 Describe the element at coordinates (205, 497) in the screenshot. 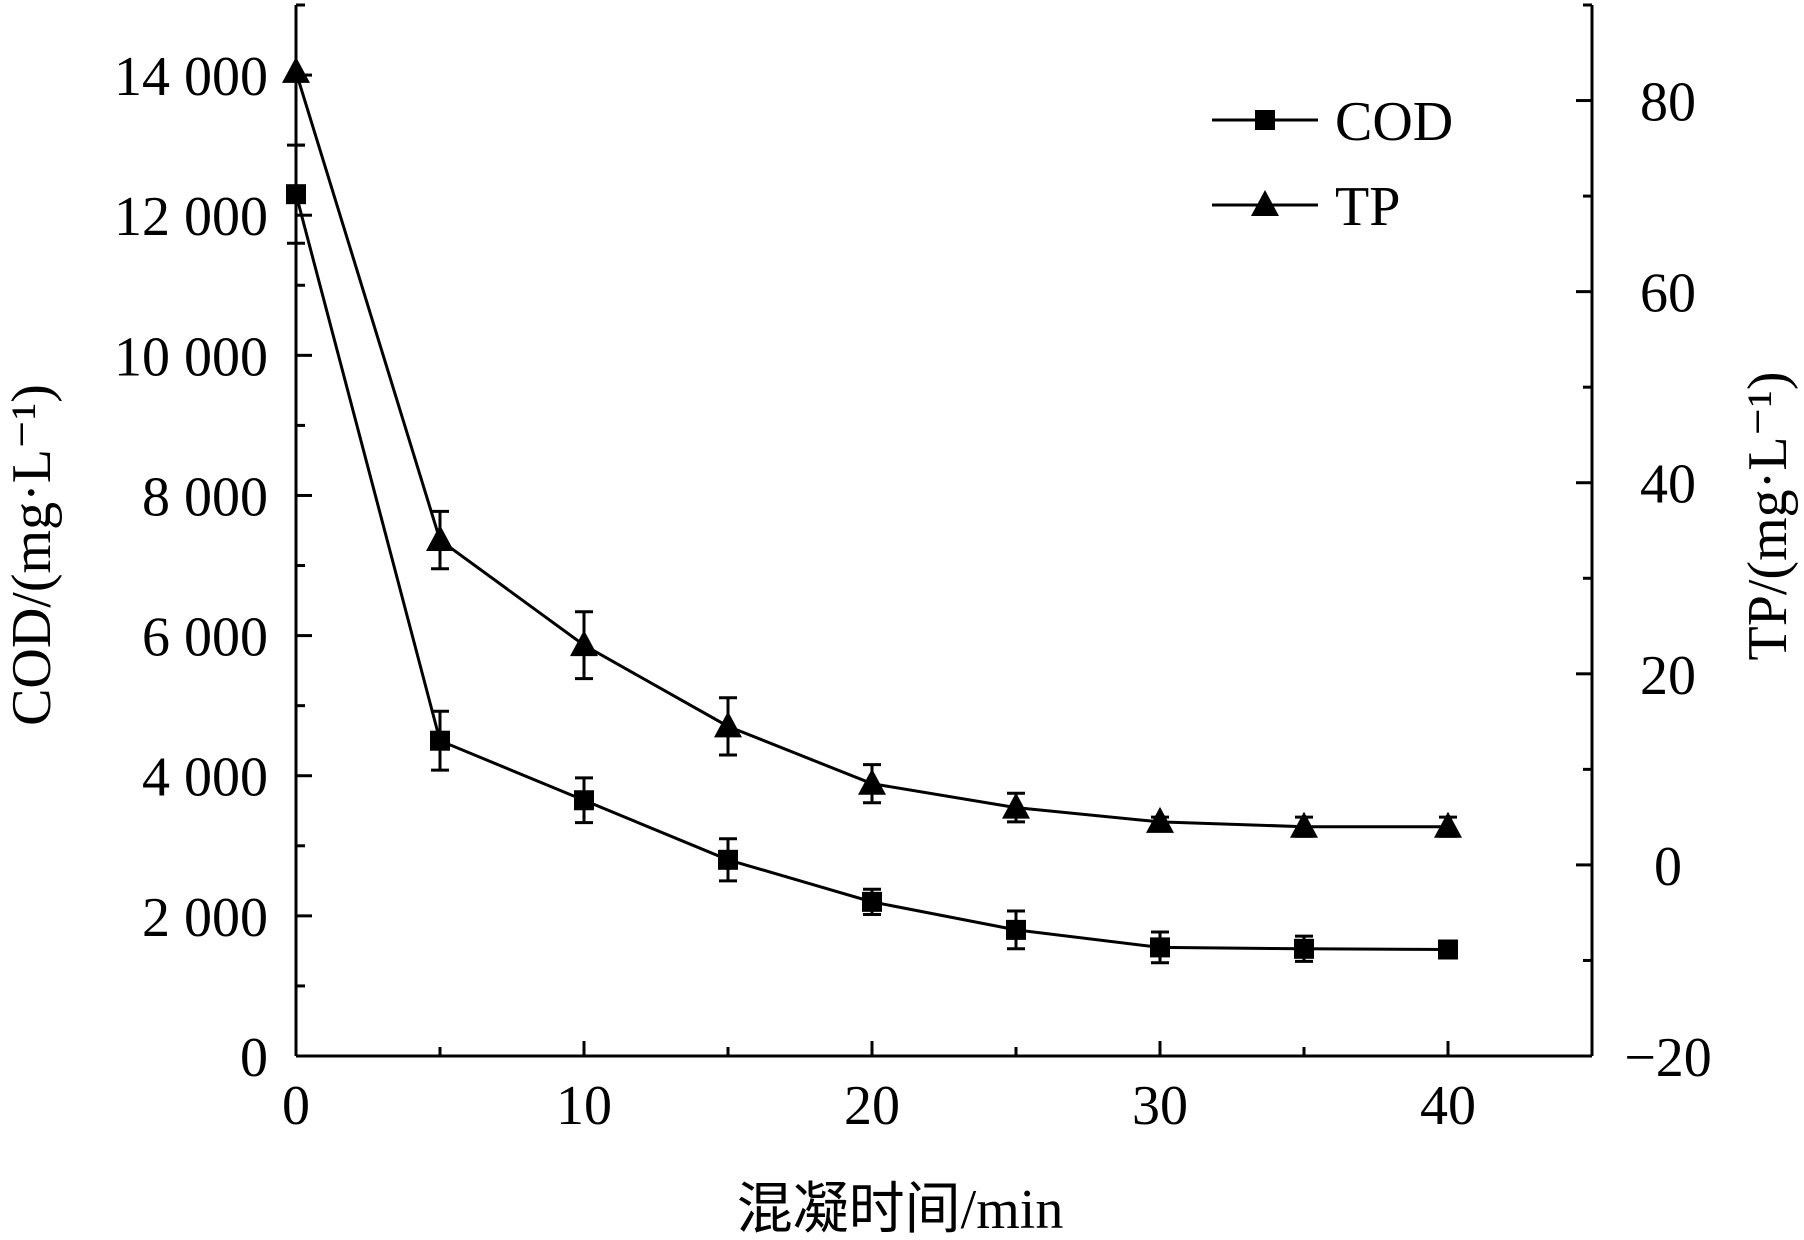

I see `left-y-tick-label: 8 000` at that location.